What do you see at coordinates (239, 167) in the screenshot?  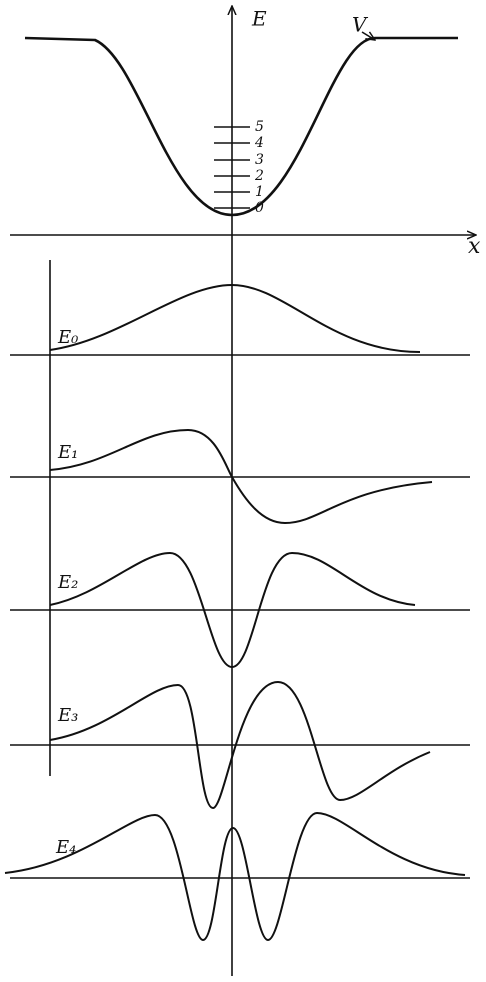 I see `energy-levels: 0 1 2 3 4 5` at bounding box center [239, 167].